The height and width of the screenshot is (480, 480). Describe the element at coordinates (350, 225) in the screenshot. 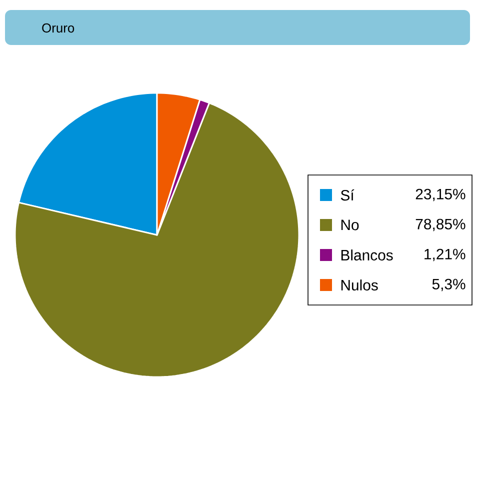

I see `legend-label: No` at that location.